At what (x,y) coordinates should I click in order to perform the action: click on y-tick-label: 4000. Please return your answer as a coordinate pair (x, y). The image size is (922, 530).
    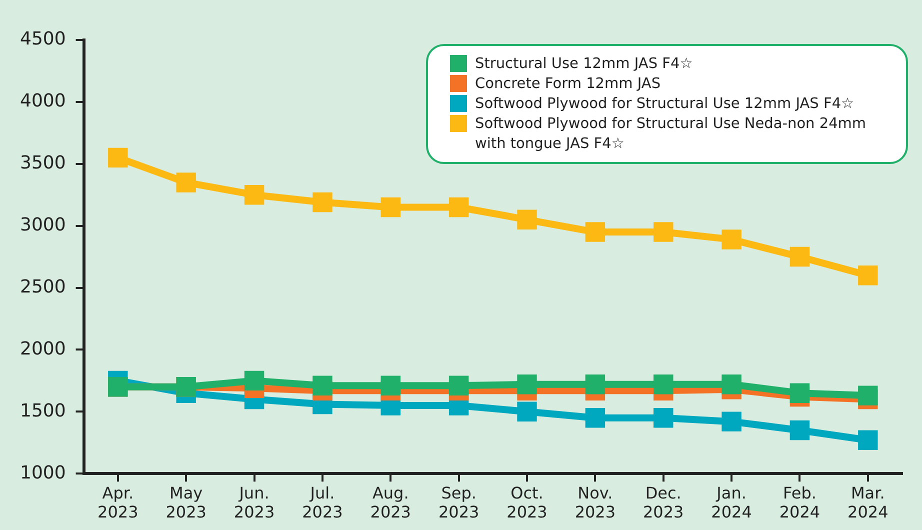
    Looking at the image, I should click on (43, 101).